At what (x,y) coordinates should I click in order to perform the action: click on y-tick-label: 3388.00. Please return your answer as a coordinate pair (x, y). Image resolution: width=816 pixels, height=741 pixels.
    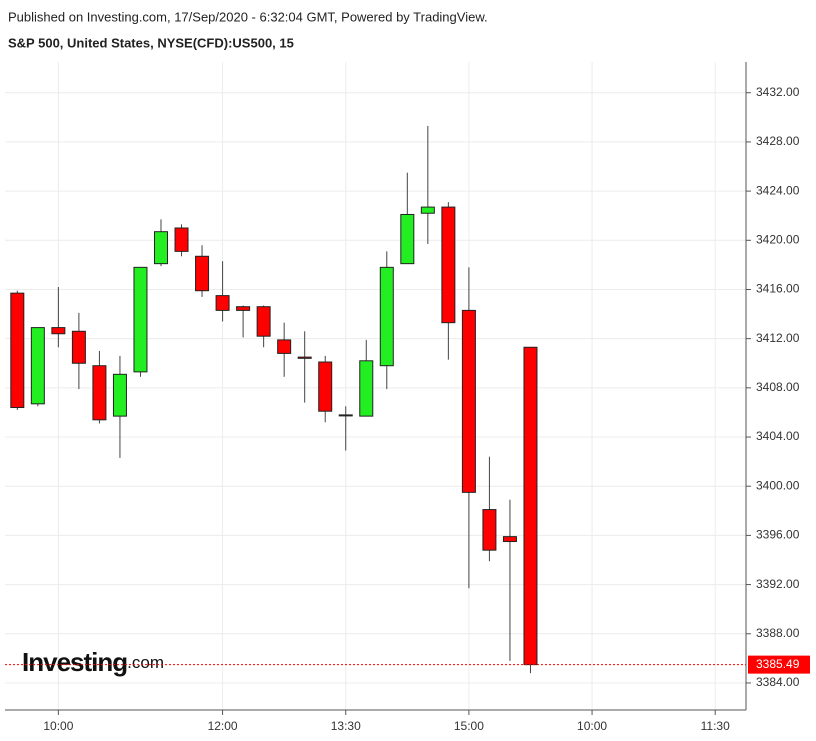
    Looking at the image, I should click on (778, 633).